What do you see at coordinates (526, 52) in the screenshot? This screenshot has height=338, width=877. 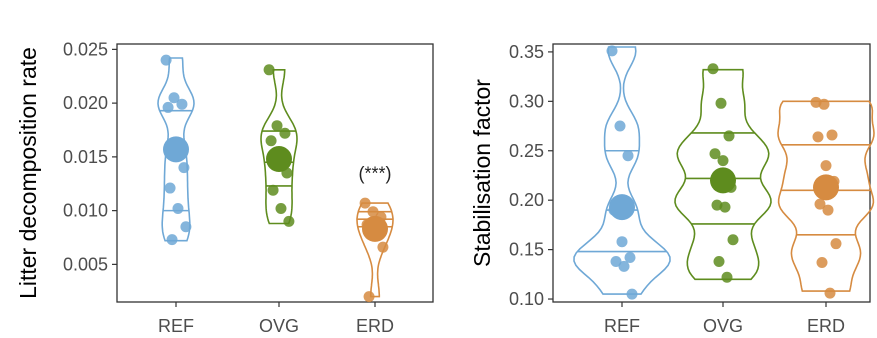 I see `y-tick-label: 0.35` at bounding box center [526, 52].